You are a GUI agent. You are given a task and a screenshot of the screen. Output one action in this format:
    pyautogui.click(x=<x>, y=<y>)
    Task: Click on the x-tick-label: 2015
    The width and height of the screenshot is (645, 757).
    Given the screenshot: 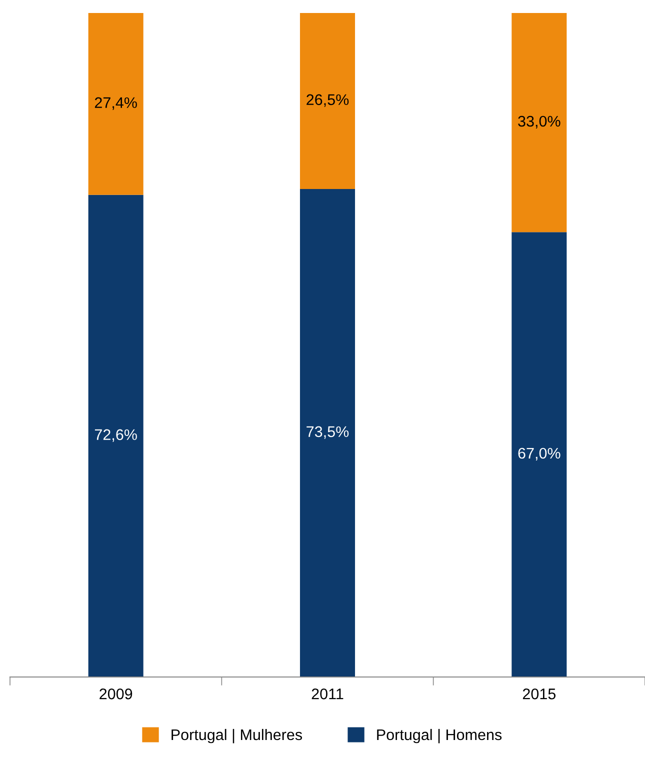 What is the action you would take?
    pyautogui.click(x=539, y=694)
    